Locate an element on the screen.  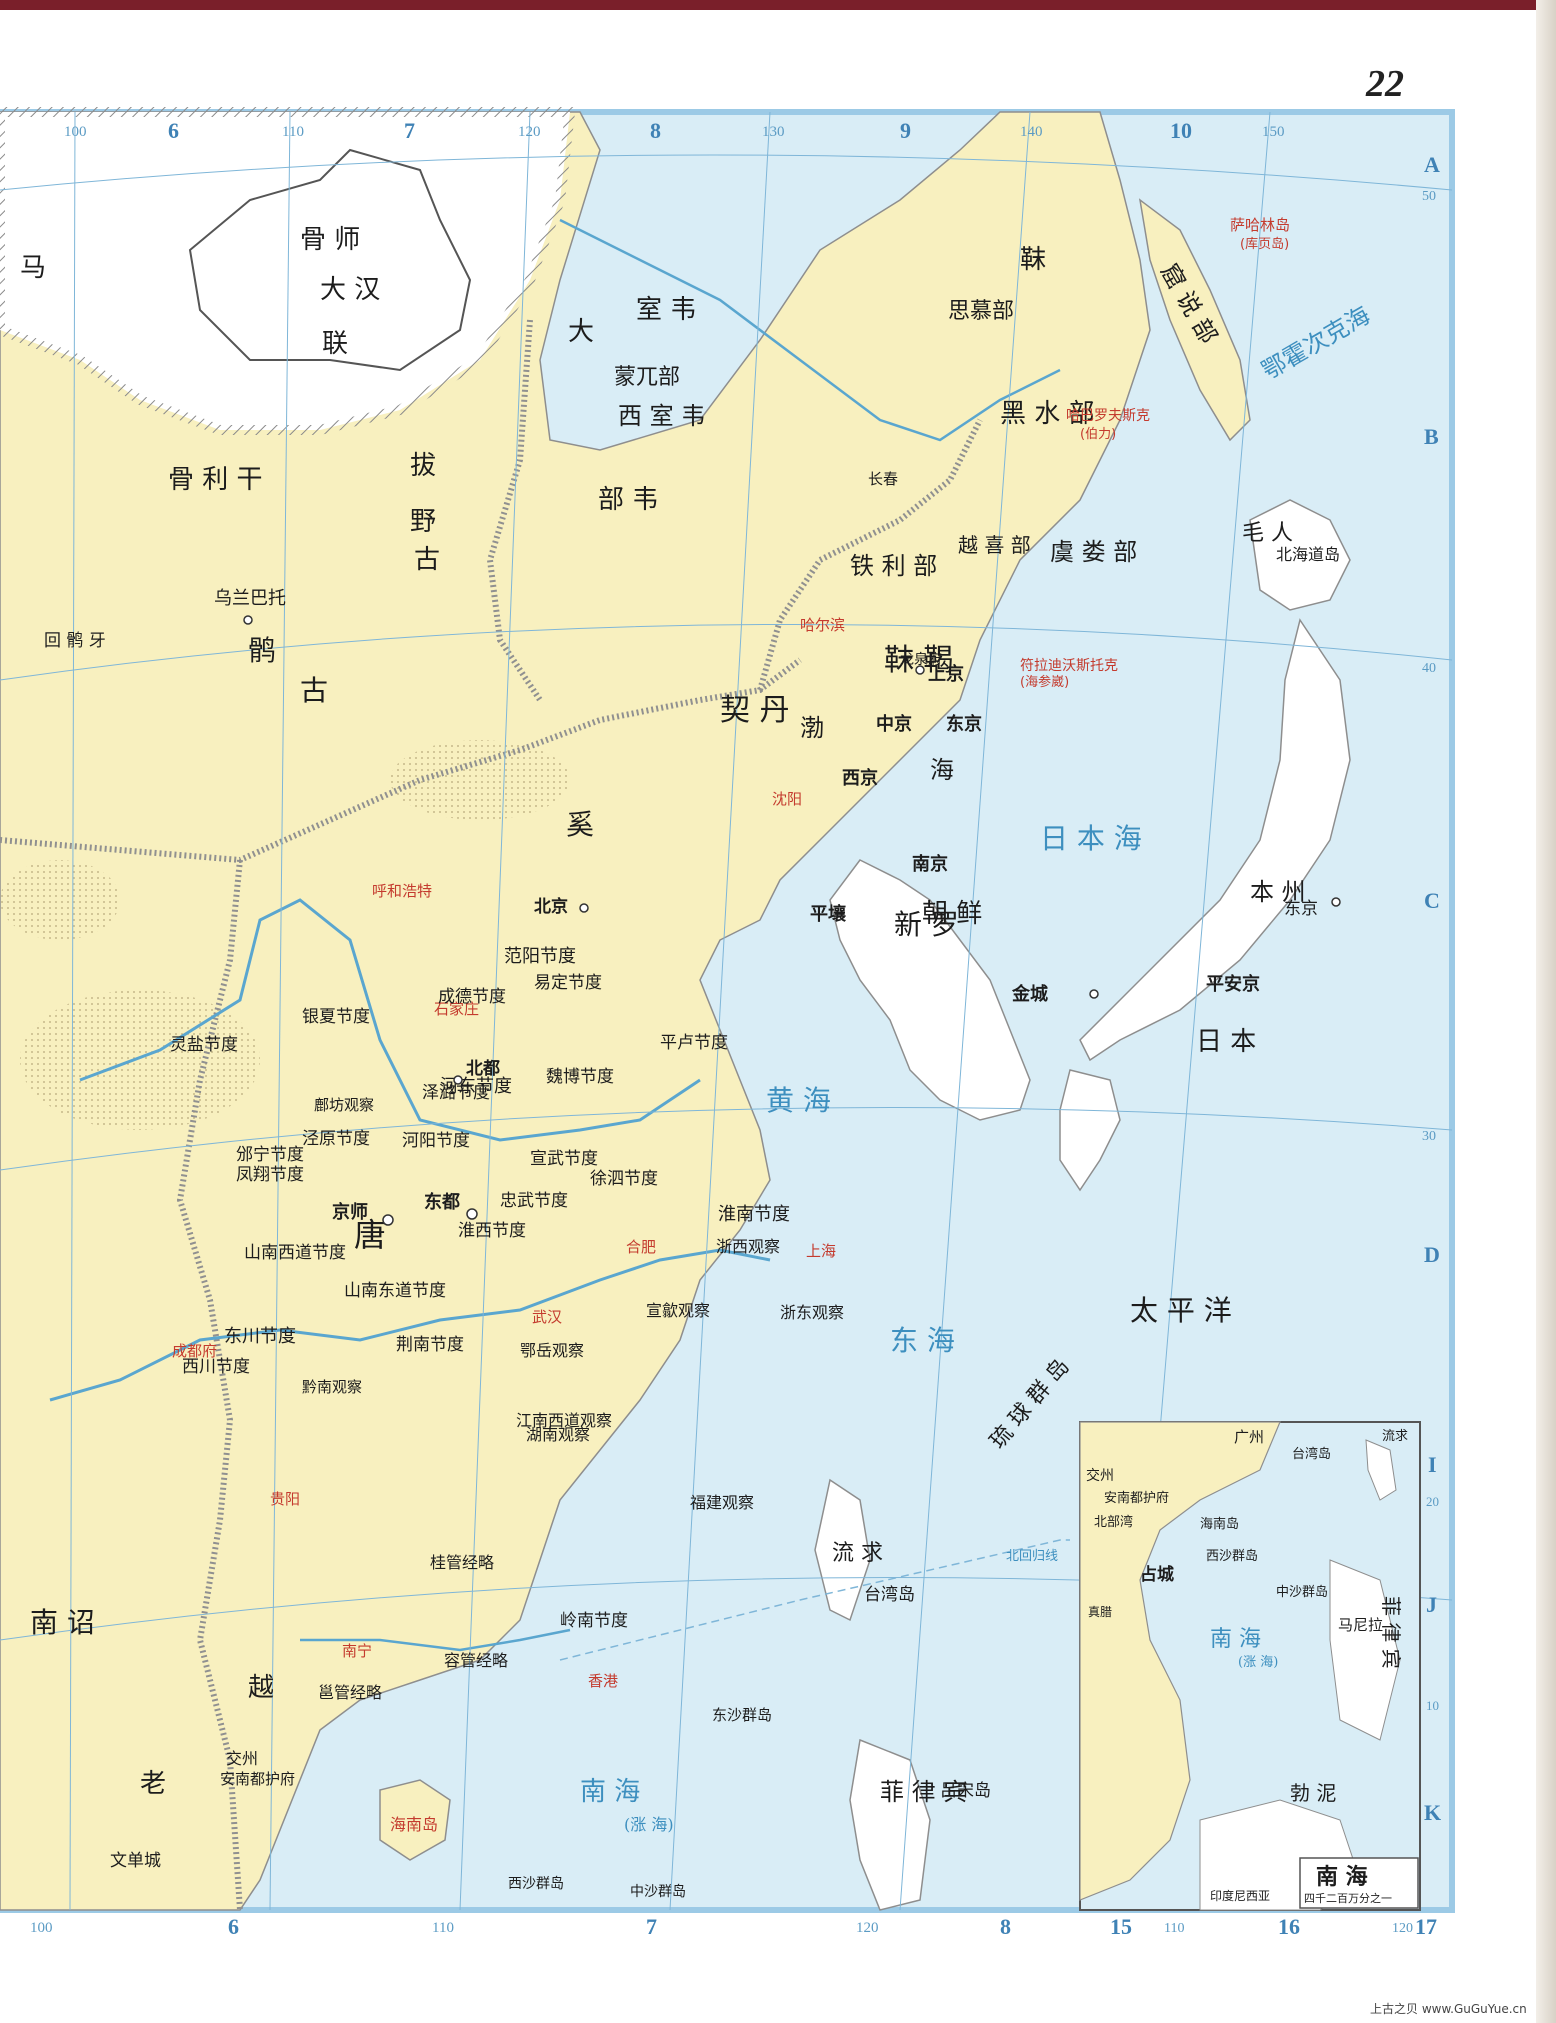
lon-bottom-100: 100 is located at coordinates (41, 1928).